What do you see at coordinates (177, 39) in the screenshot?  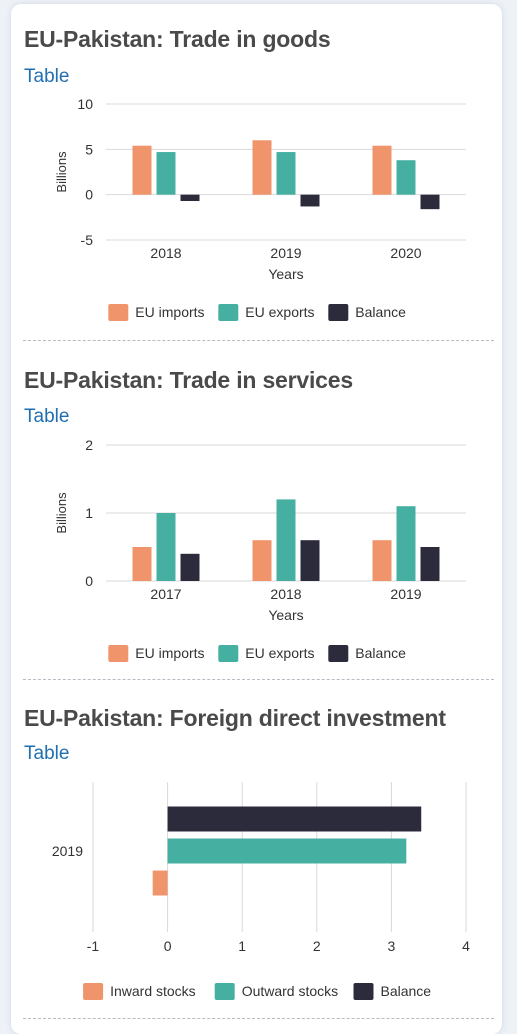 I see `trade-in-goods-title: EU-Pakistan: Trade in goods` at bounding box center [177, 39].